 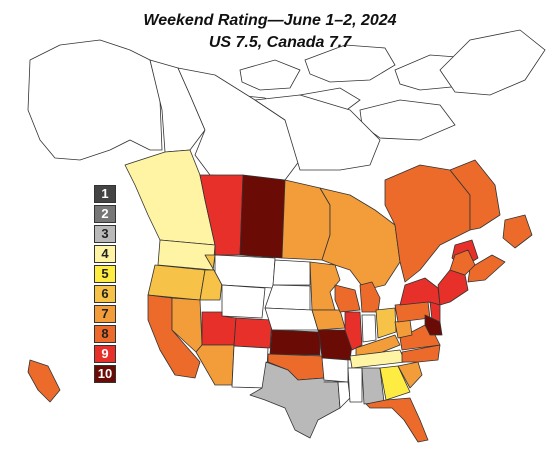 What do you see at coordinates (270, 20) in the screenshot?
I see `map-title: Weekend Rating—June 1–2, 2024` at bounding box center [270, 20].